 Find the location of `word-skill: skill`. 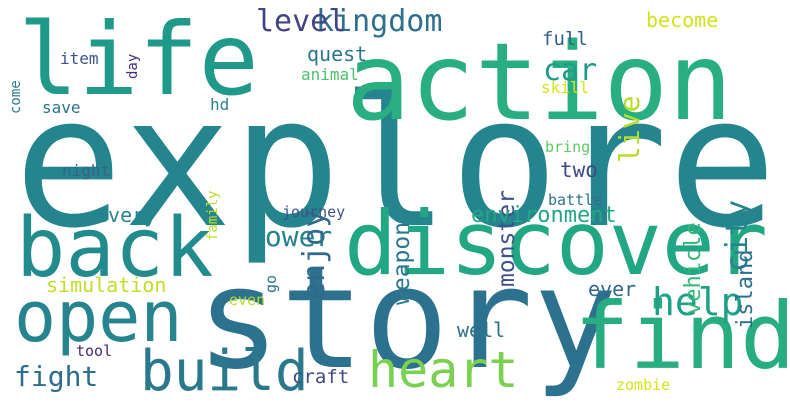

word-skill: skill is located at coordinates (565, 87).